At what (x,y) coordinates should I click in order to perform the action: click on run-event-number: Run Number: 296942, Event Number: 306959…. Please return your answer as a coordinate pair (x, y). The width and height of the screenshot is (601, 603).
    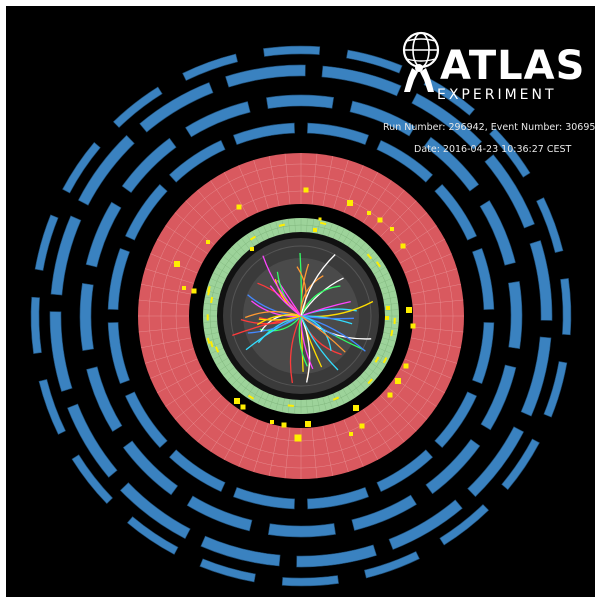
    Looking at the image, I should click on (489, 127).